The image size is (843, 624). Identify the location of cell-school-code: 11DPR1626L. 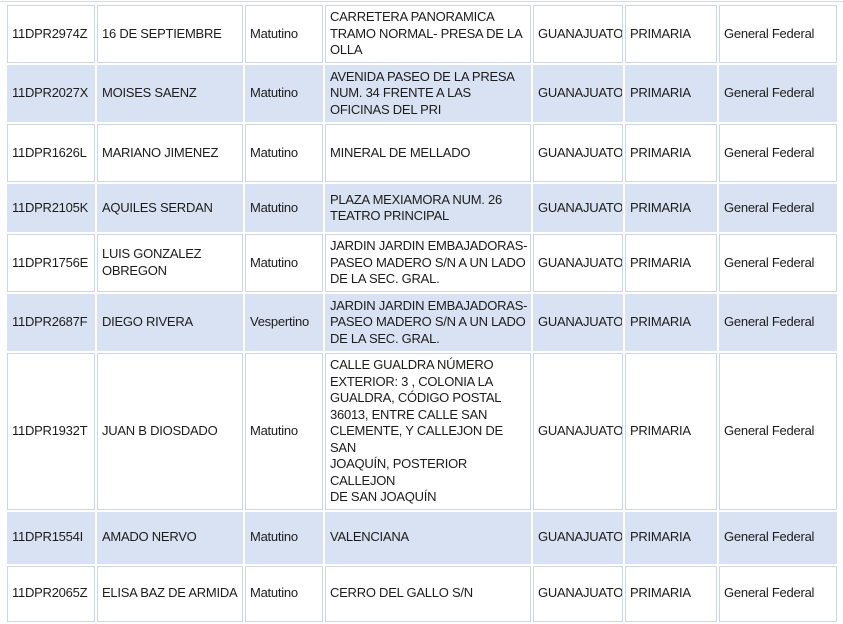
(51, 153).